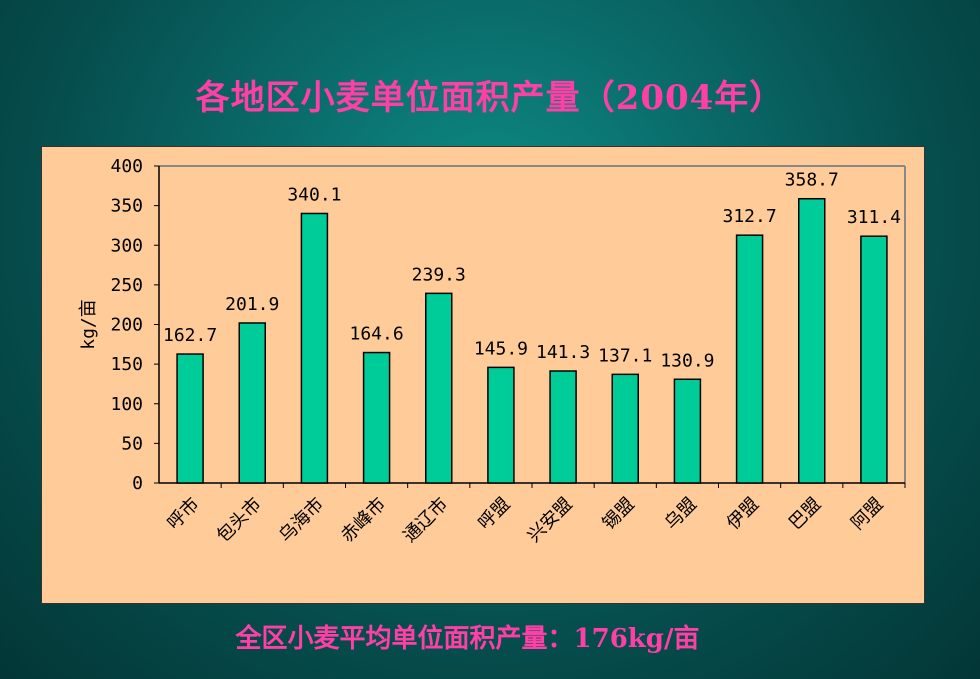  I want to click on category-label: 伊盟, so click(743, 514).